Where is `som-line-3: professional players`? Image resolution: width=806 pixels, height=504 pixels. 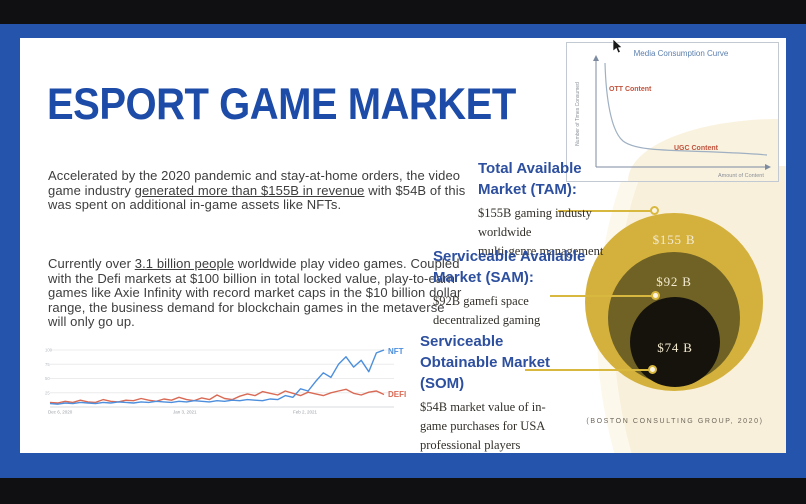
som-line-3: professional players is located at coordinates (470, 445).